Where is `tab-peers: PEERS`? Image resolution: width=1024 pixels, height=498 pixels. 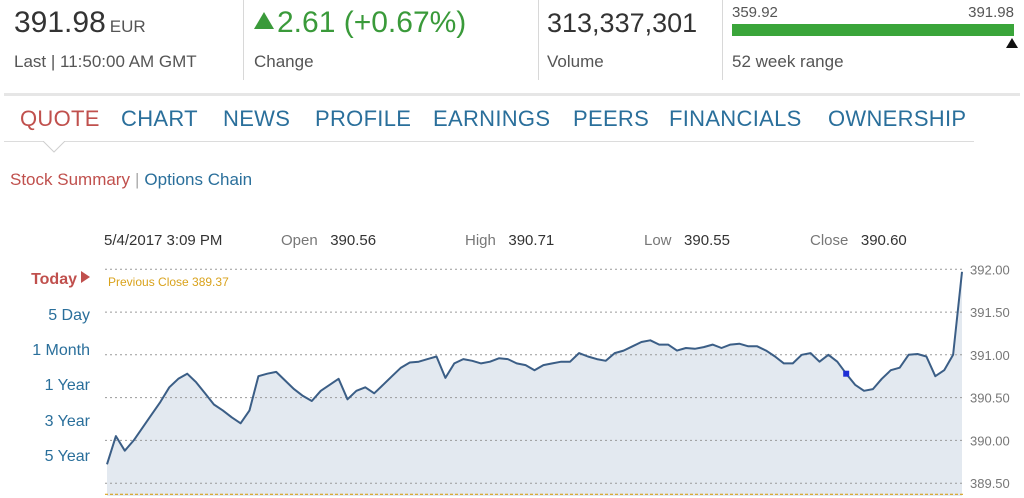 tab-peers: PEERS is located at coordinates (611, 118).